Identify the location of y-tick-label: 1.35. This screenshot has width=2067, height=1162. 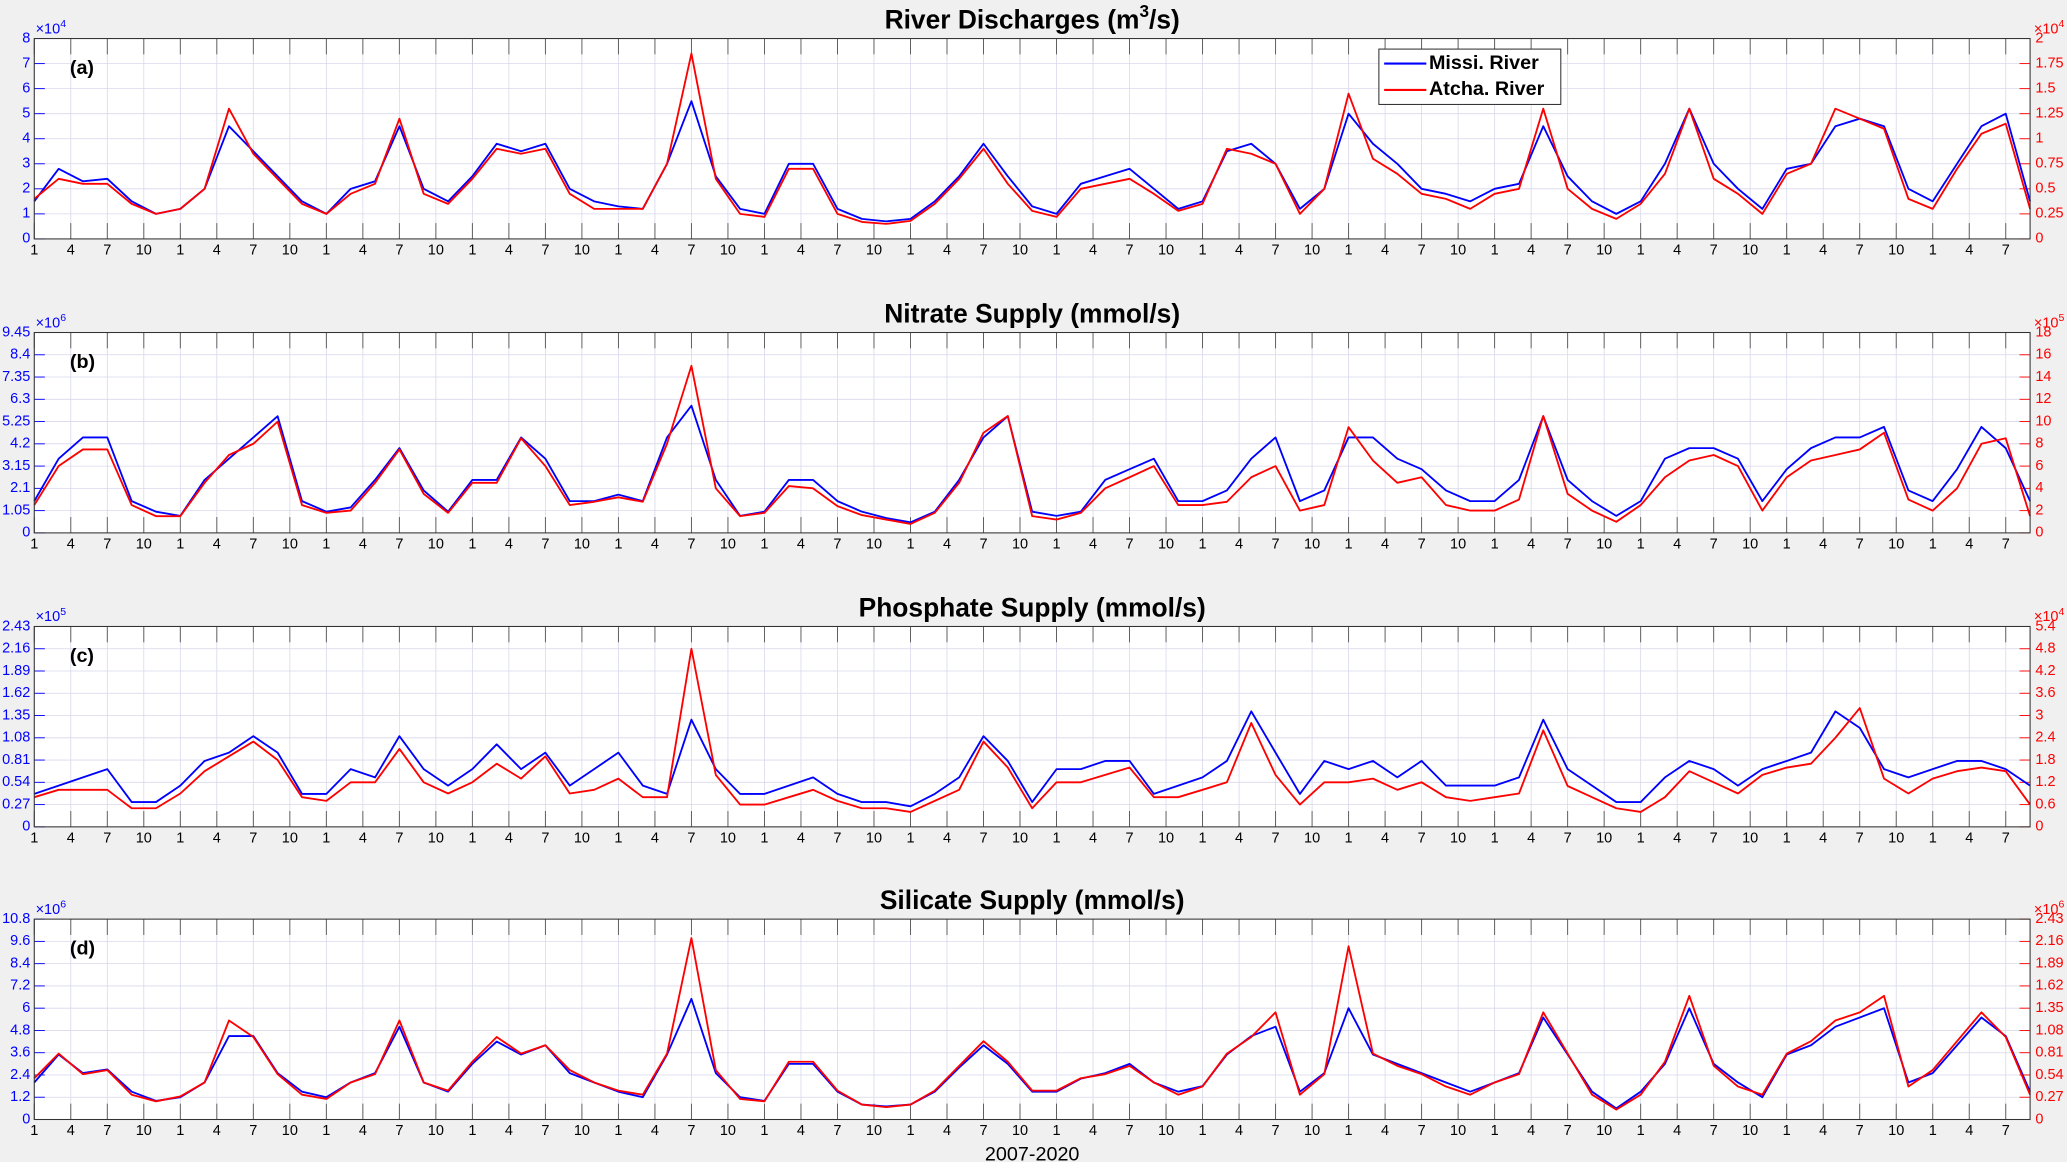
(16, 715).